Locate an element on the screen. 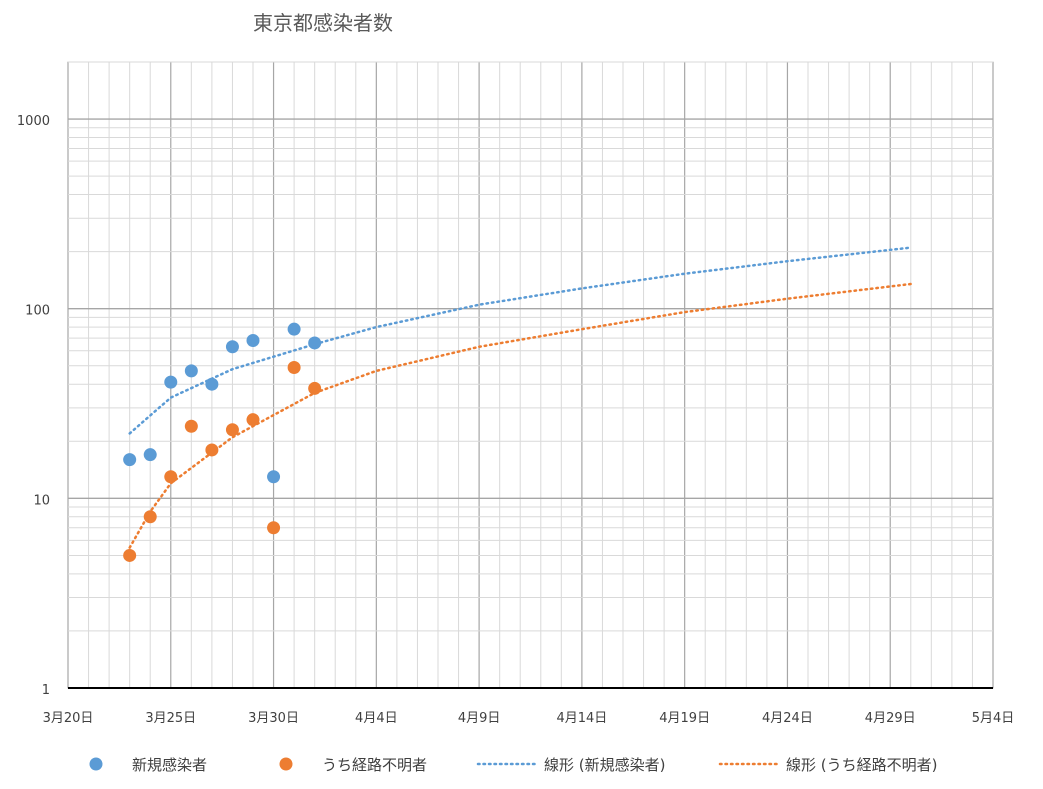 Image resolution: width=1043 pixels, height=789 pixels. x-tick-label: 4月14日 is located at coordinates (581, 718).